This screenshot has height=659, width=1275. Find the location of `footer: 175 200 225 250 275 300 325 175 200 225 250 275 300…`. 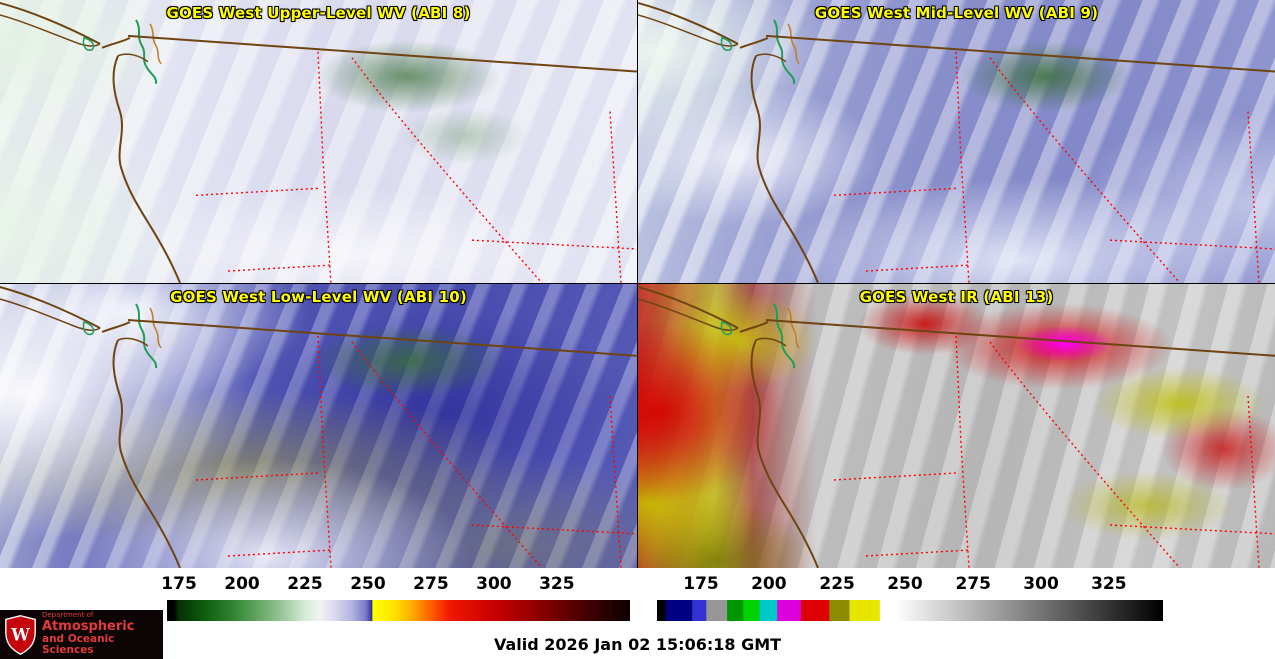

footer: 175 200 225 250 275 300 325 175 200 225 250 275 300… is located at coordinates (637, 613).